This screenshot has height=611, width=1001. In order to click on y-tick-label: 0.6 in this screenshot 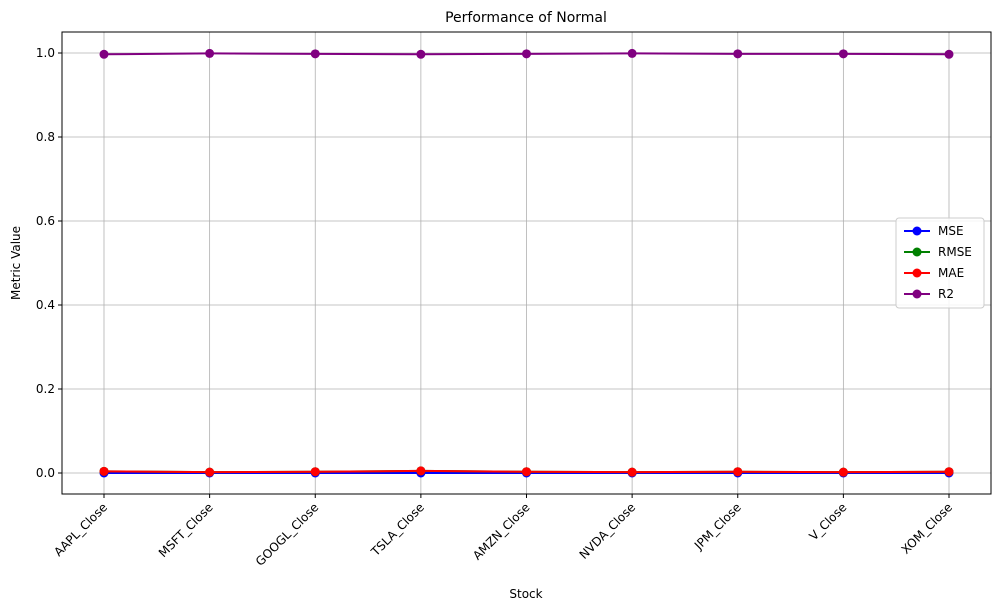, I will do `click(45, 221)`.